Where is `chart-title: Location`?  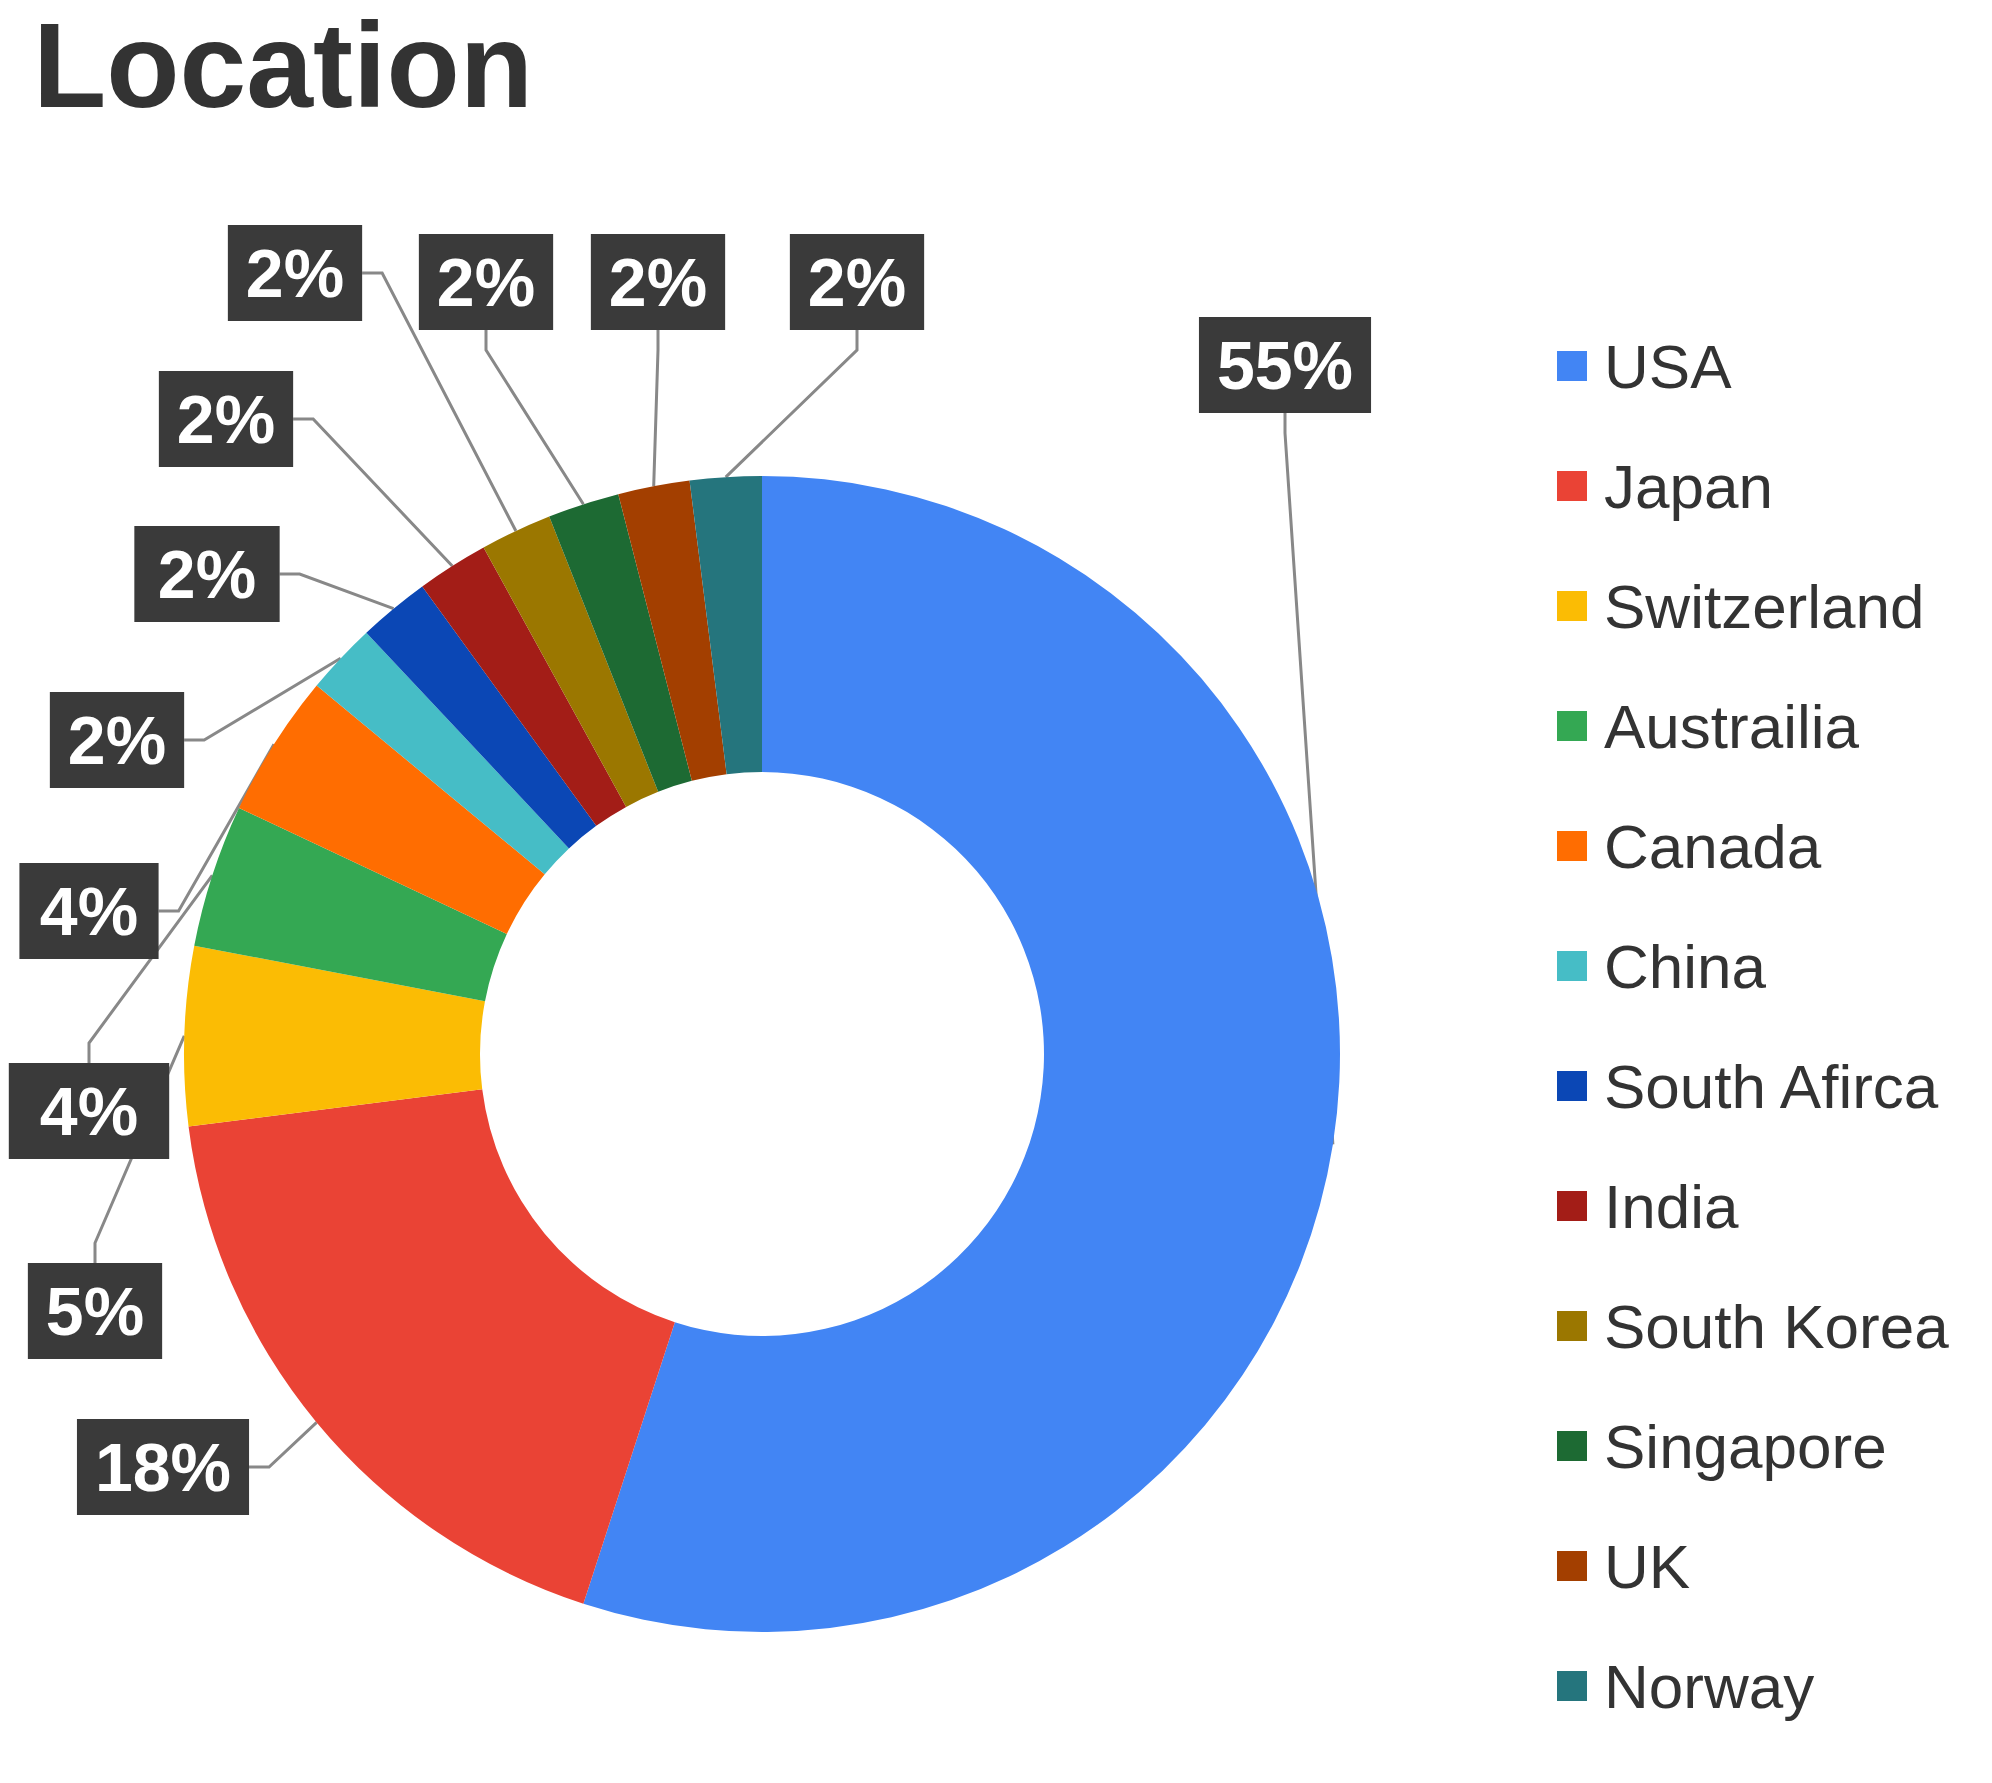
chart-title: Location is located at coordinates (283, 66).